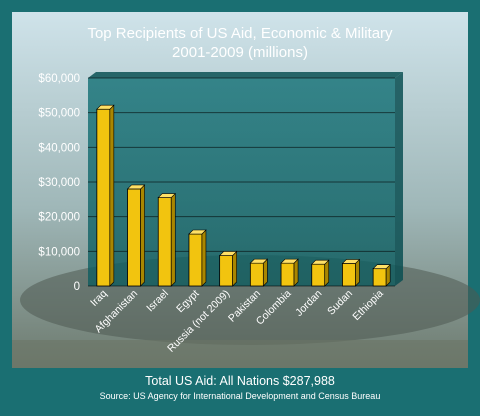 The height and width of the screenshot is (416, 480). Describe the element at coordinates (59, 183) in the screenshot. I see `y-tick-label: $30,000` at that location.